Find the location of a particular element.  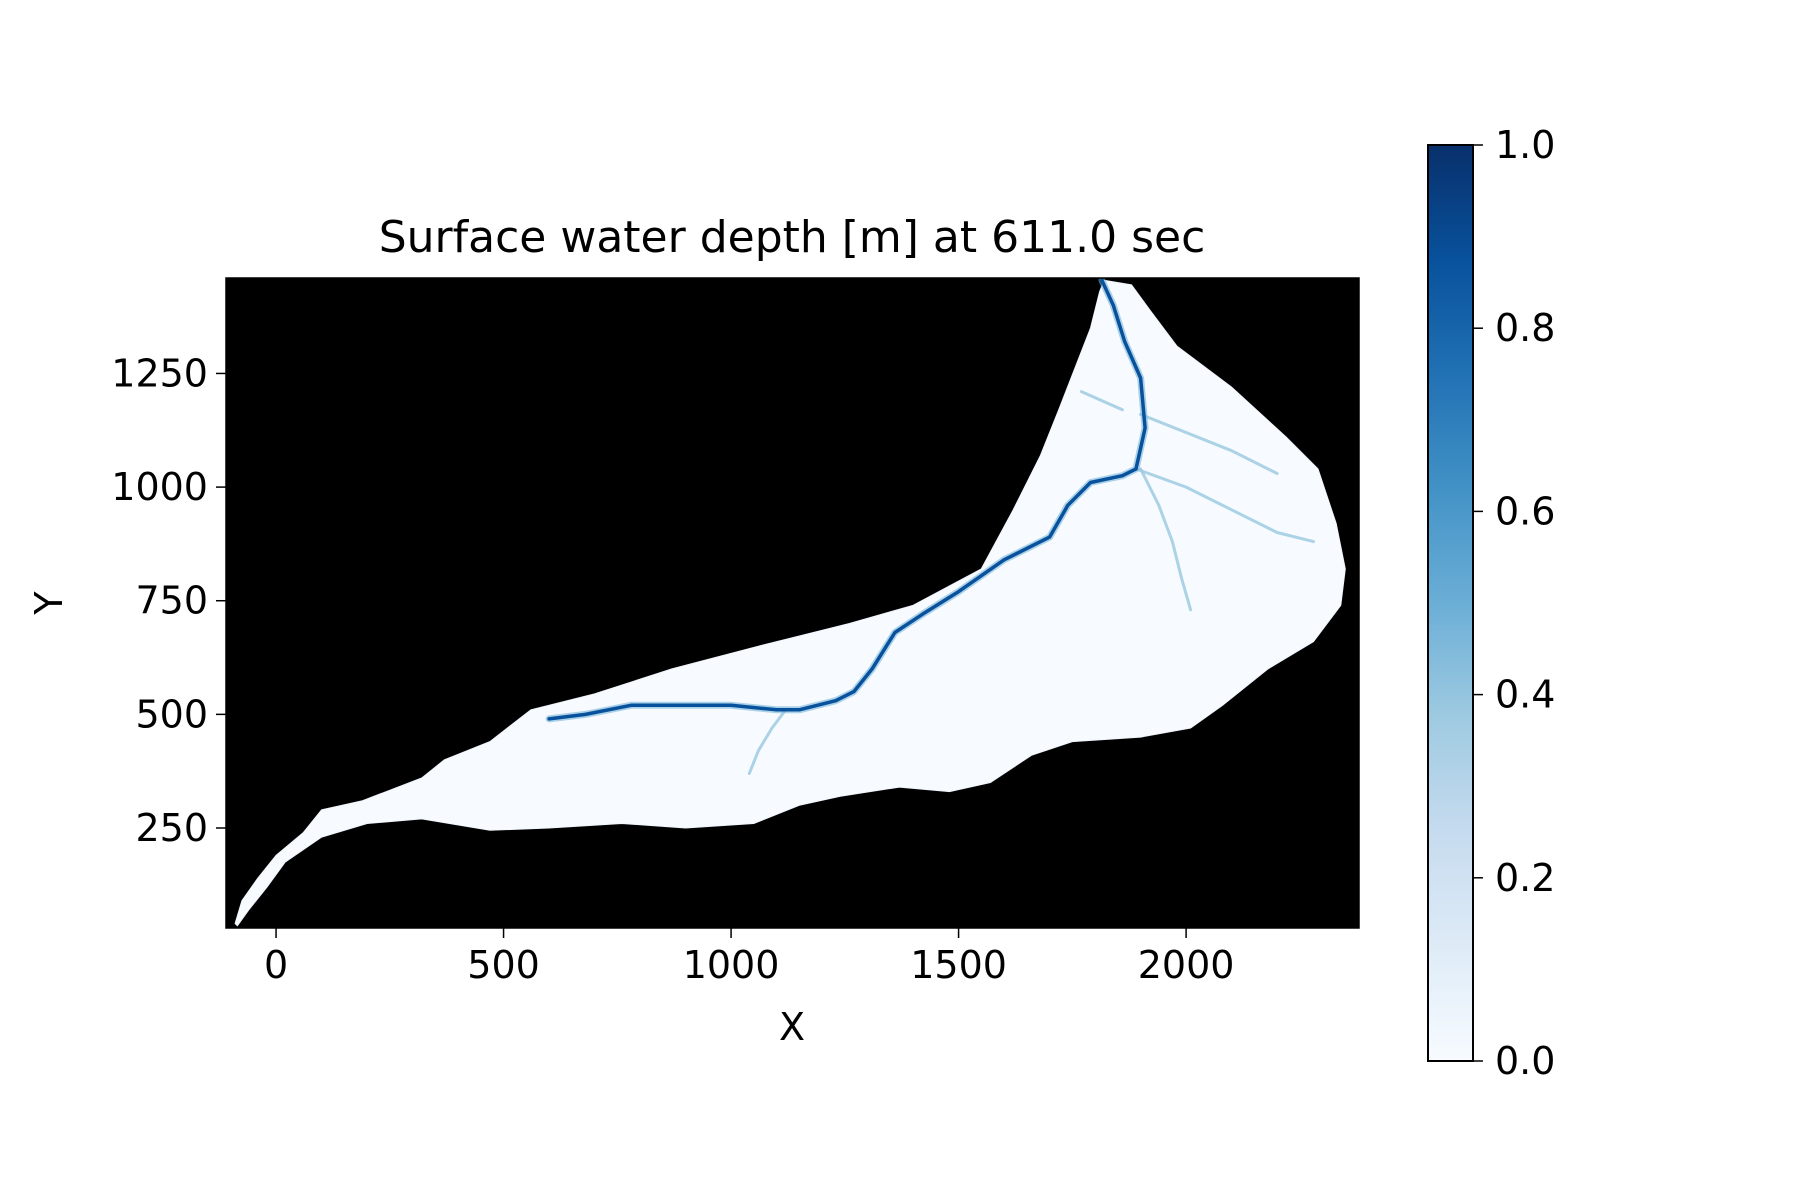

y-tick-label-1250: 1250 is located at coordinates (159, 373).